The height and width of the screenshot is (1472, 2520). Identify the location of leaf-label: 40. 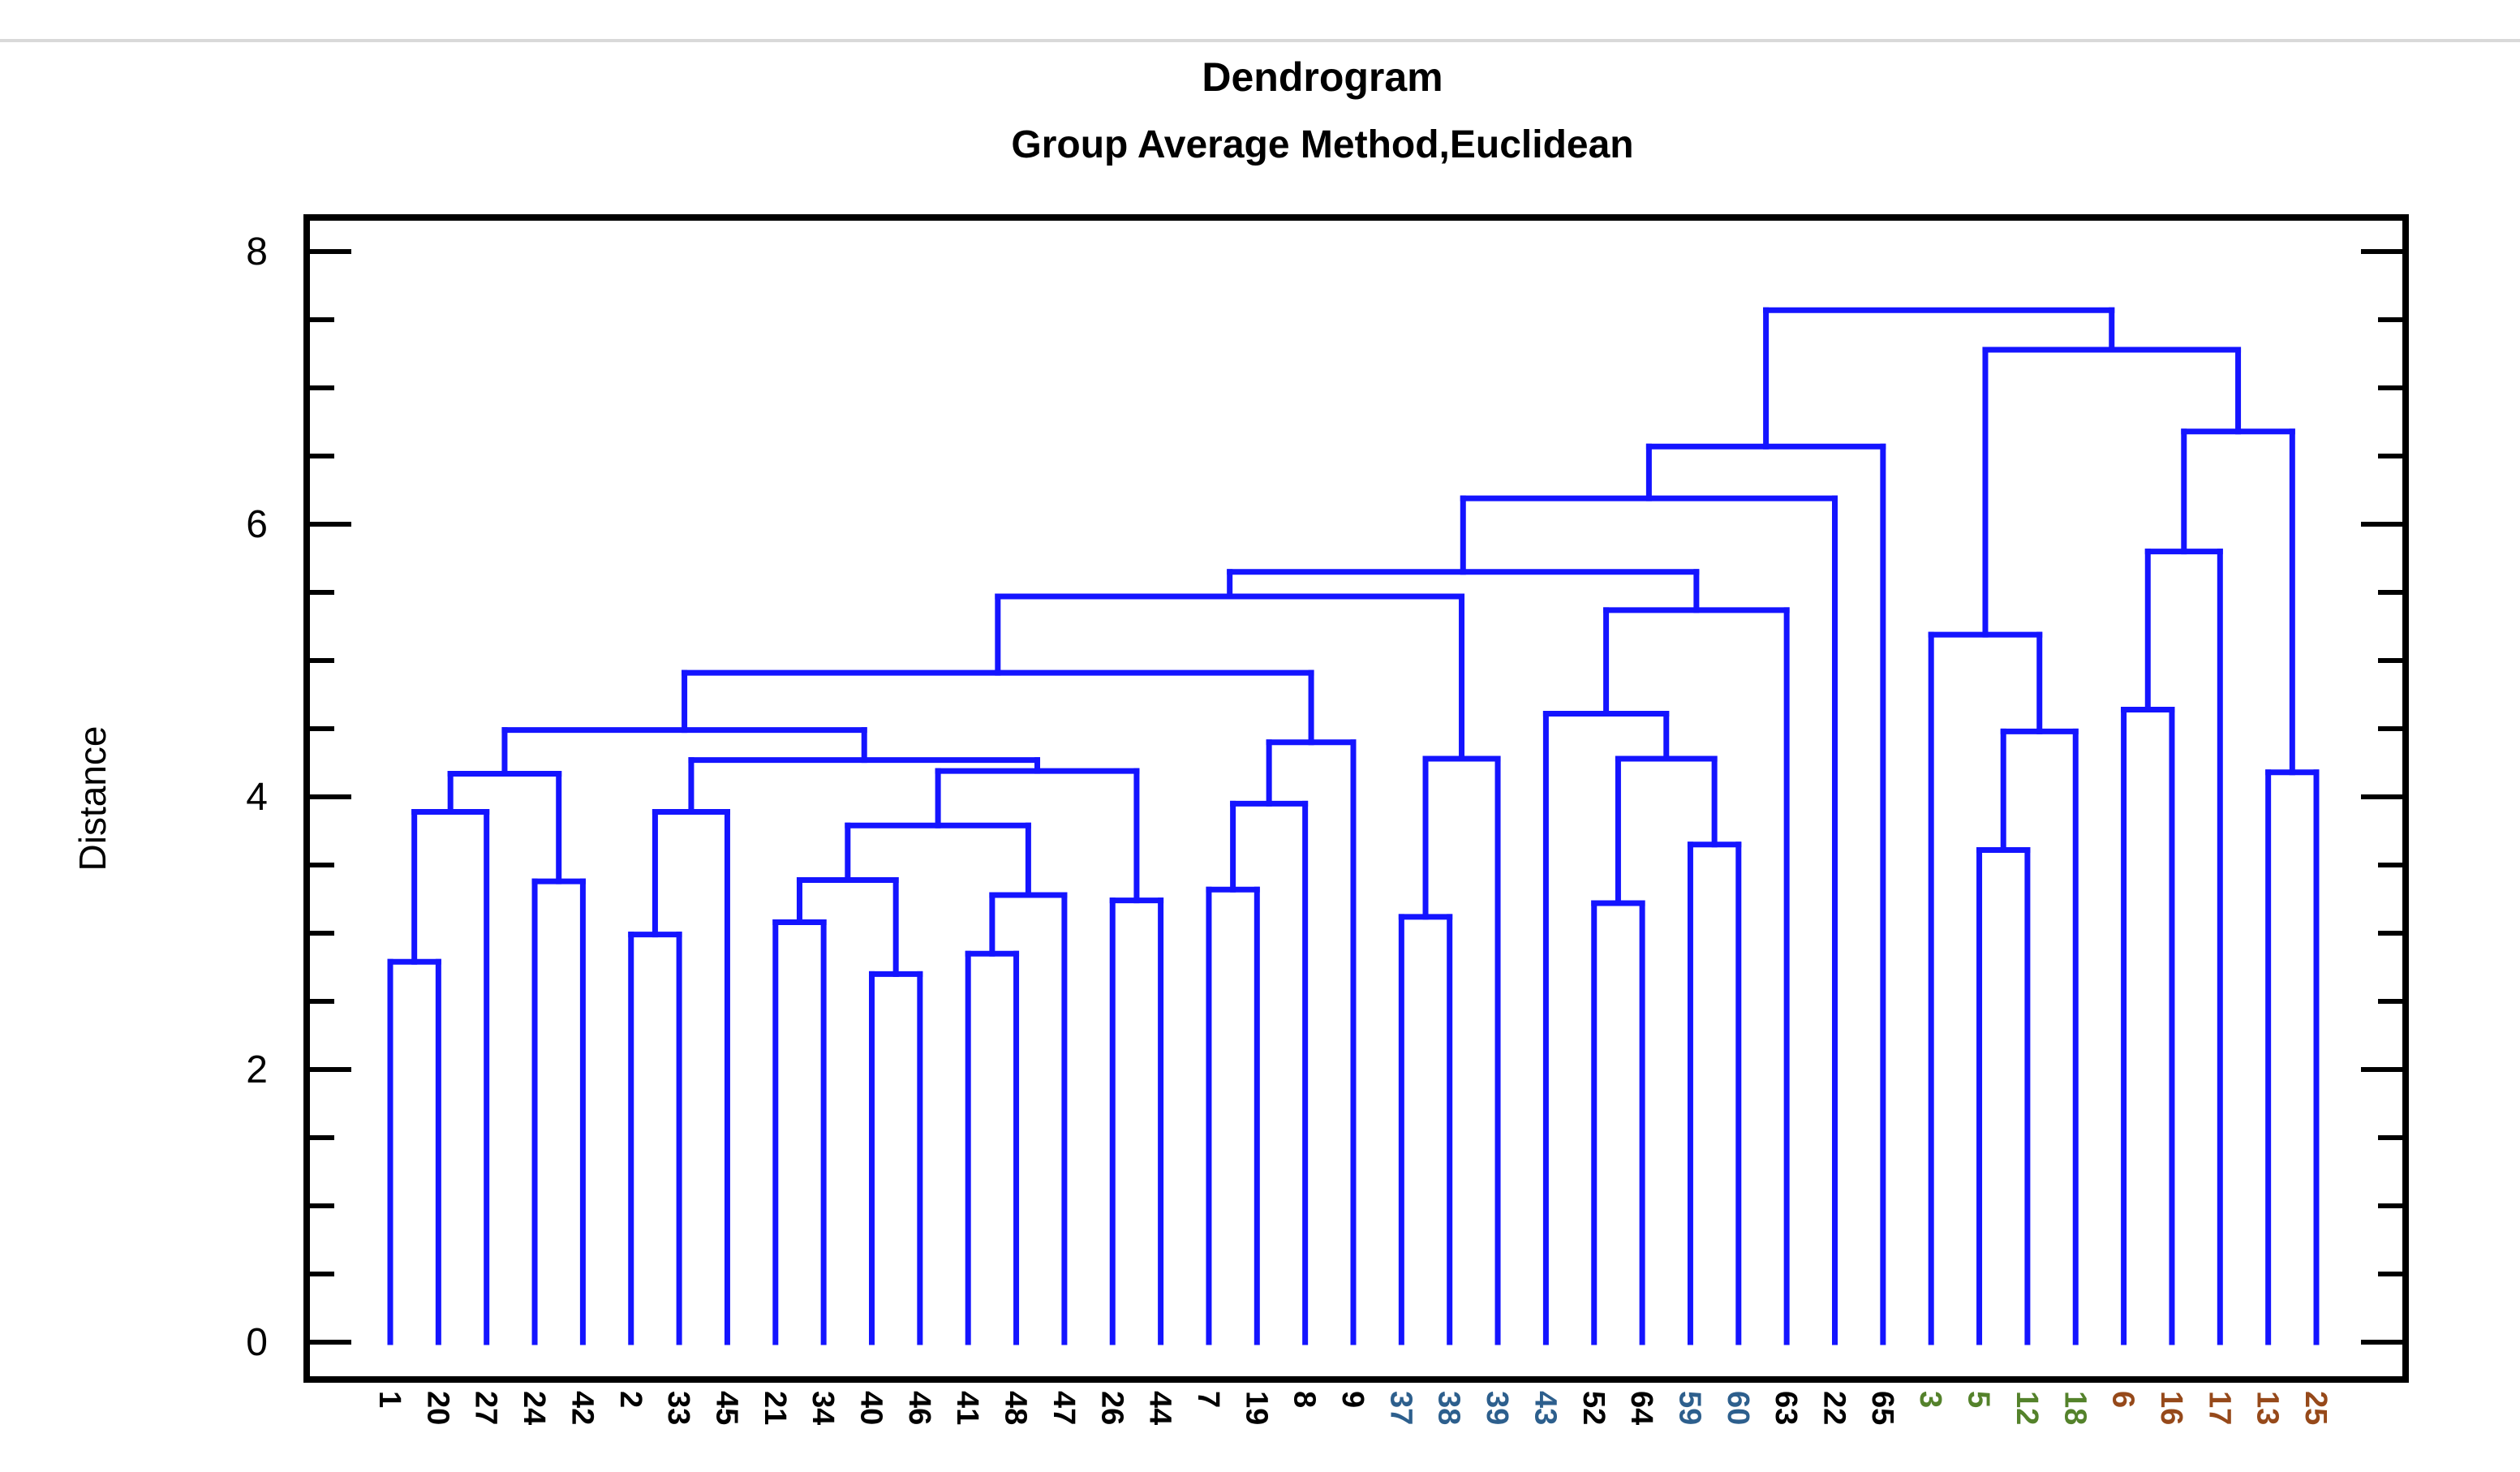
(871, 1408).